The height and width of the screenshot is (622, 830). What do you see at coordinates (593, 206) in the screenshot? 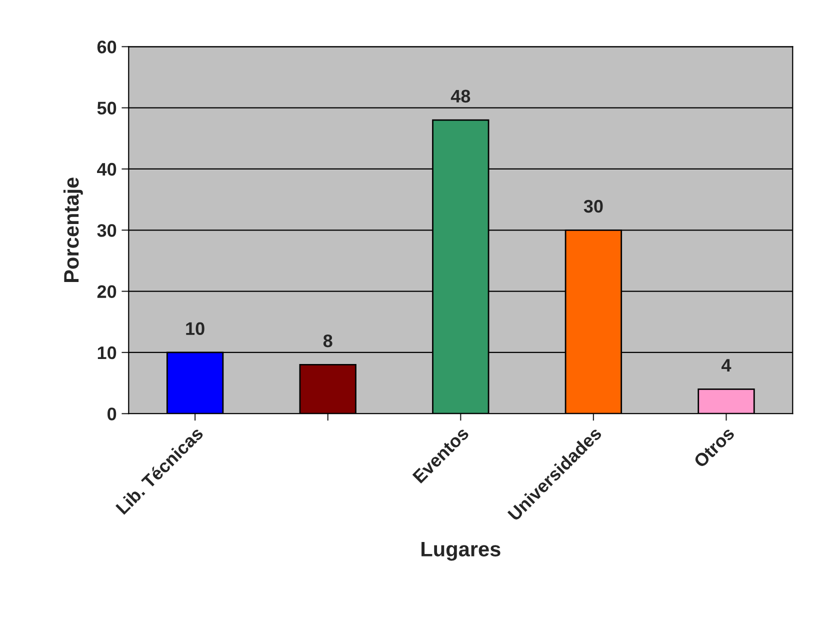
I see `data-label: 30` at bounding box center [593, 206].